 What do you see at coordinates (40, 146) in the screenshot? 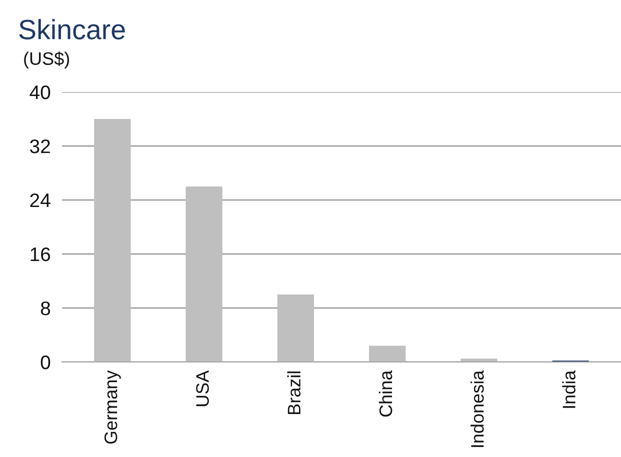
I see `y-tick-label: 32` at bounding box center [40, 146].